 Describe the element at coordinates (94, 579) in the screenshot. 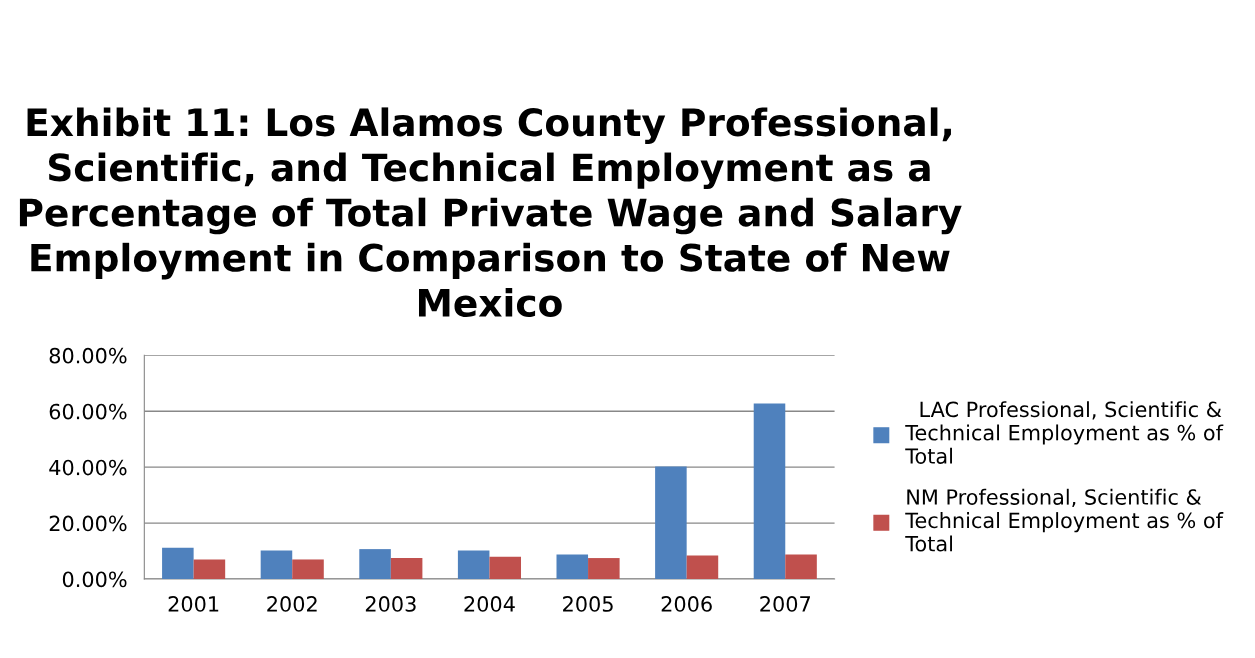

I see `y-tick-label: 0.00%` at that location.